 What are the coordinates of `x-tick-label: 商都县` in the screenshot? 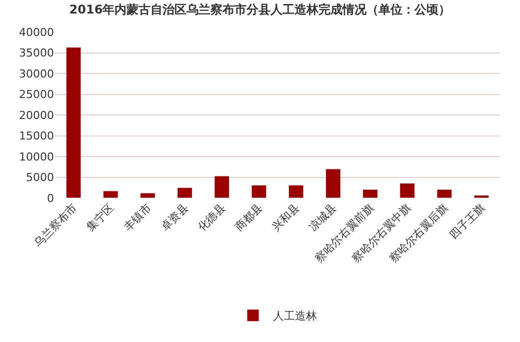 It's located at (248, 217).